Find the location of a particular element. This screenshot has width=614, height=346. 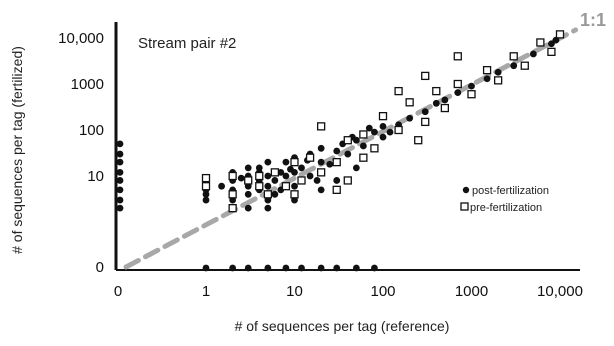

y-tick-label: 0 is located at coordinates (100, 267).